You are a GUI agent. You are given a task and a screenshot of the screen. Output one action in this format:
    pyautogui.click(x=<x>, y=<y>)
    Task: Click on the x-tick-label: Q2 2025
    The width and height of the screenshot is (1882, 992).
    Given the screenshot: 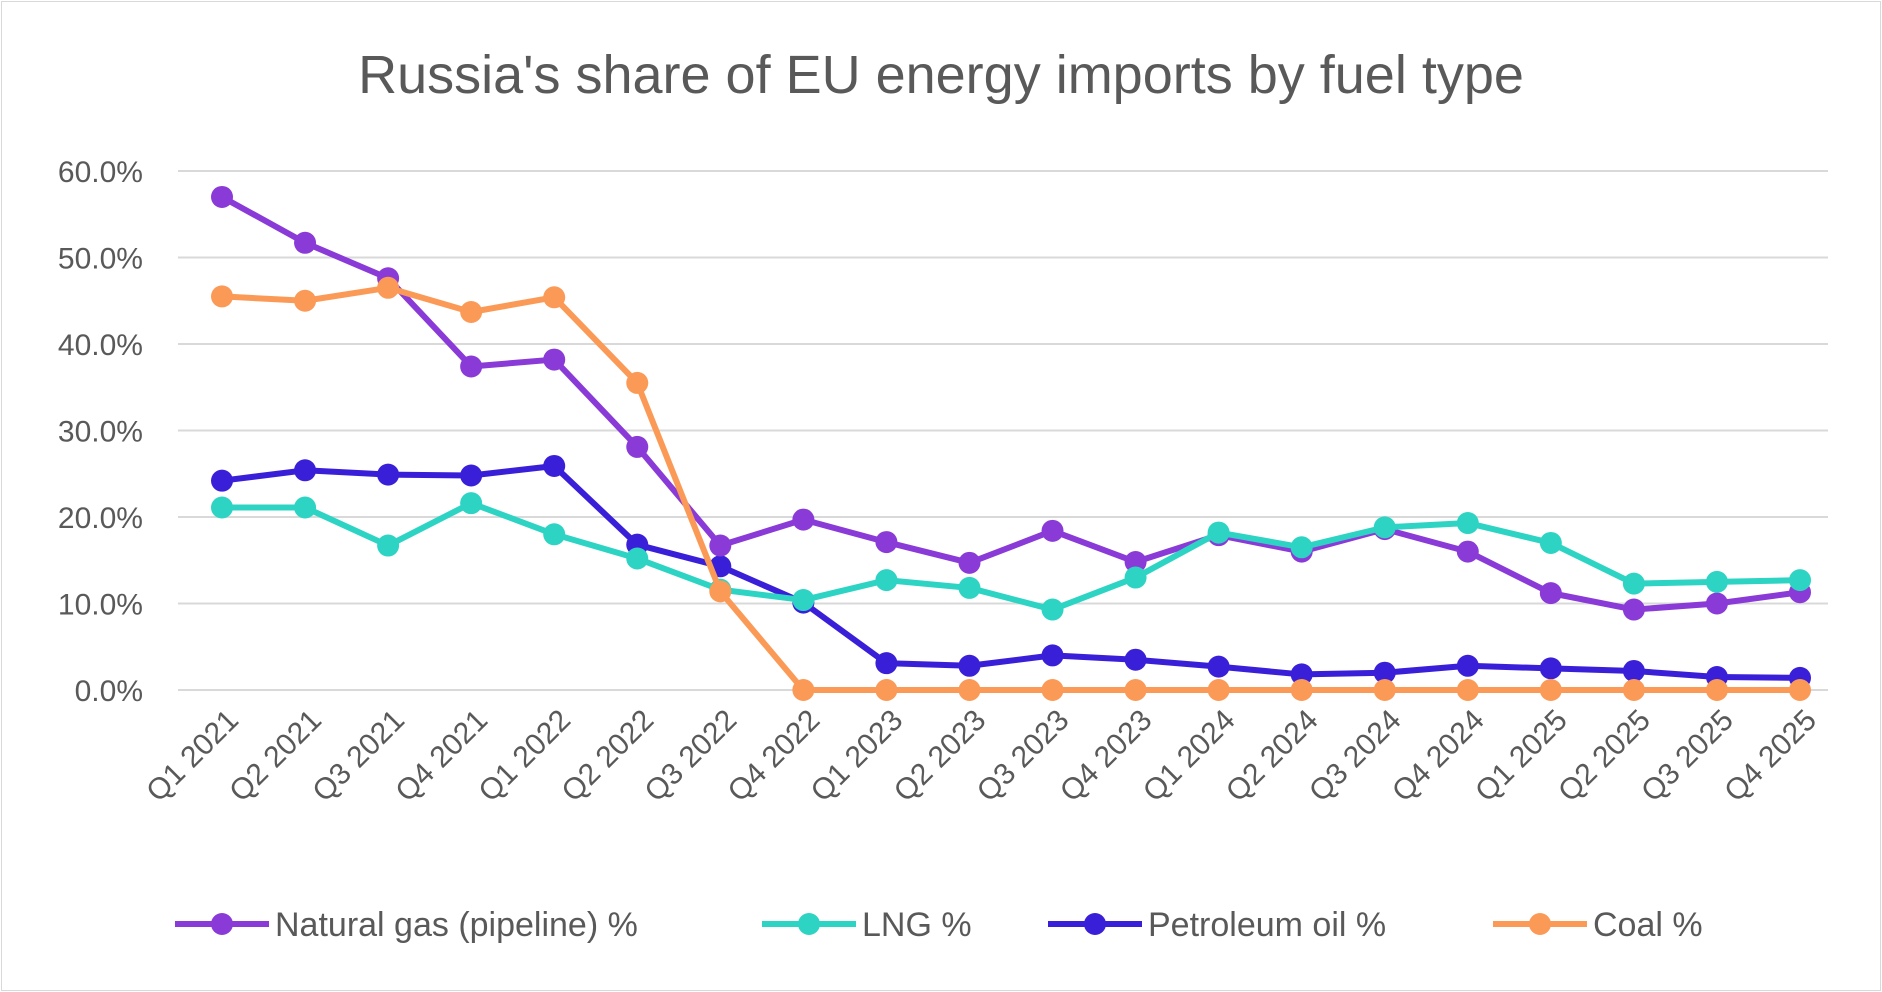 What is the action you would take?
    pyautogui.click(x=1604, y=756)
    